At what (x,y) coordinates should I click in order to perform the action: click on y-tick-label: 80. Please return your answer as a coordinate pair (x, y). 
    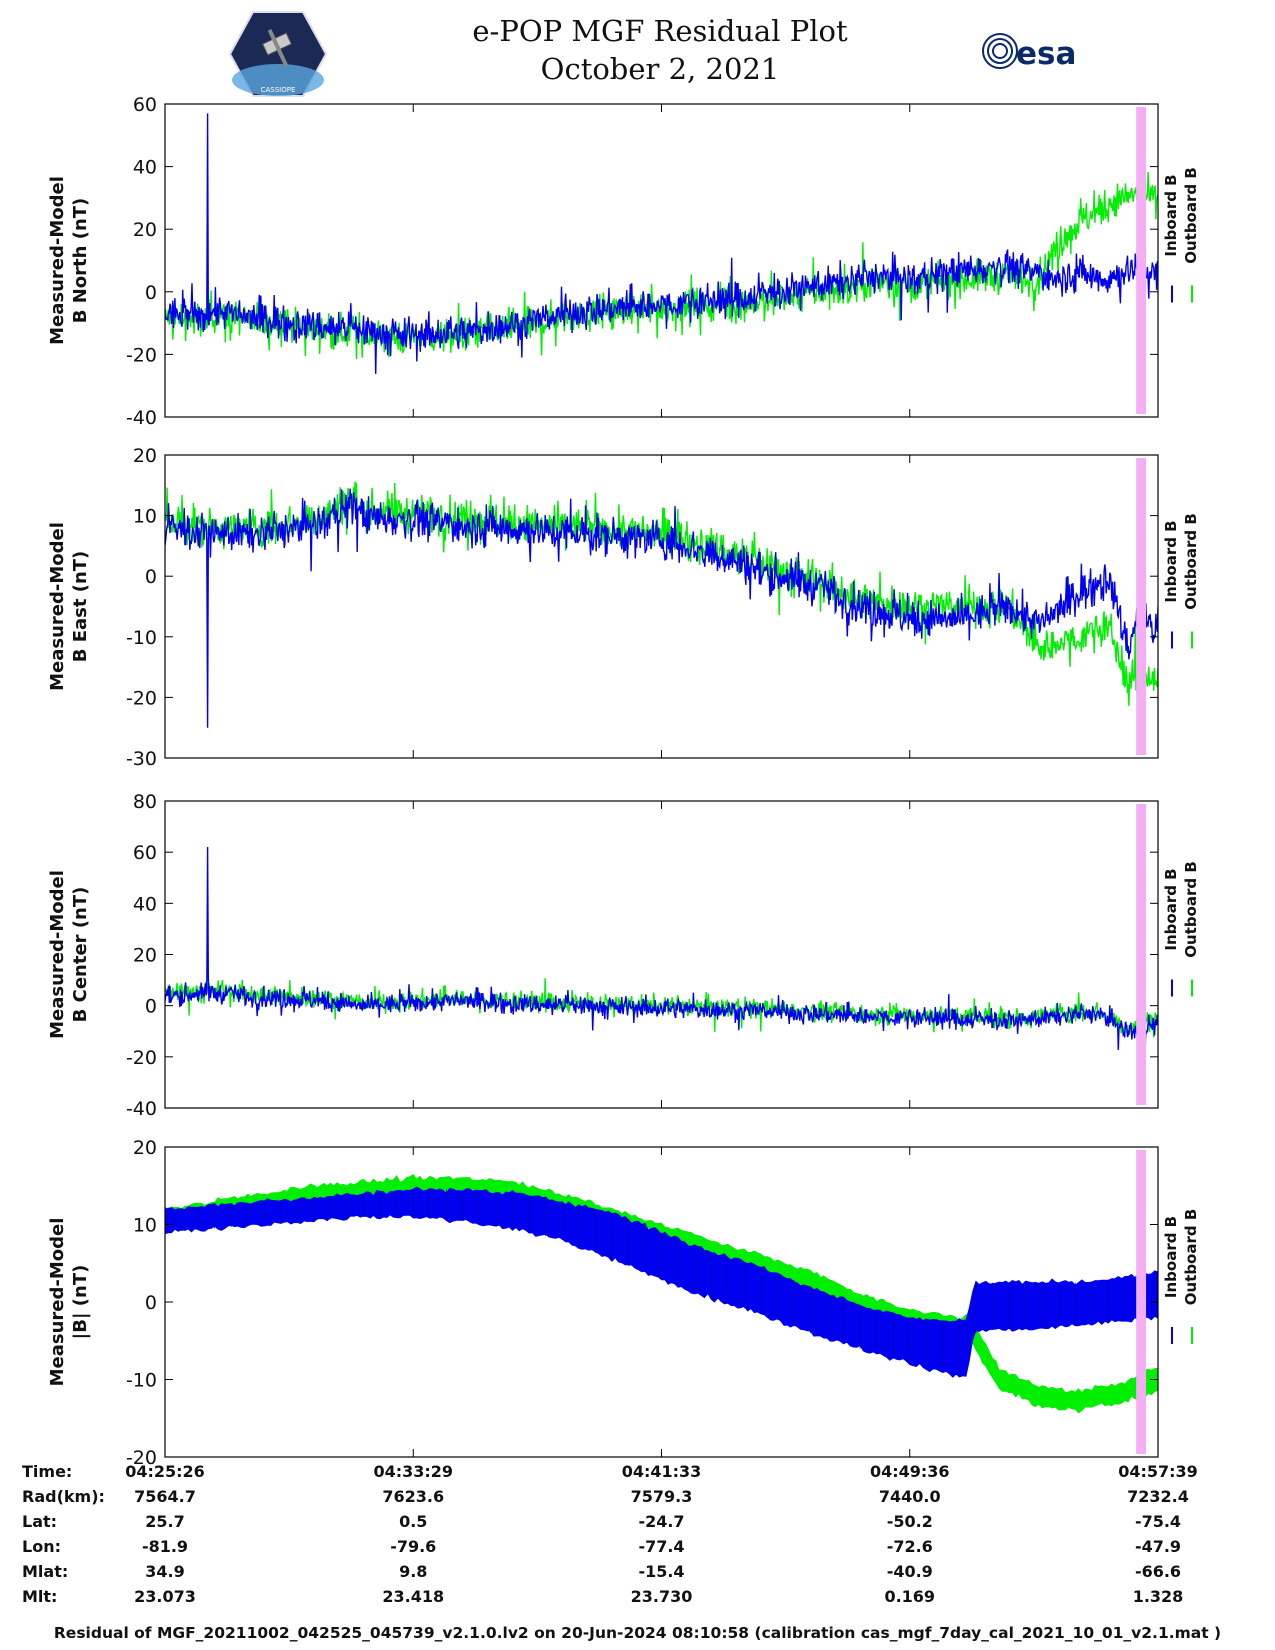
    Looking at the image, I should click on (145, 802).